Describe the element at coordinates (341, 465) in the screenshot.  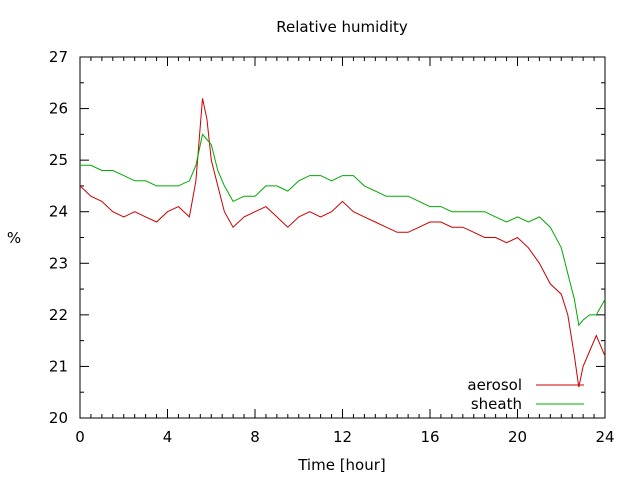
I see `x-axis-label: Time [hour]` at that location.